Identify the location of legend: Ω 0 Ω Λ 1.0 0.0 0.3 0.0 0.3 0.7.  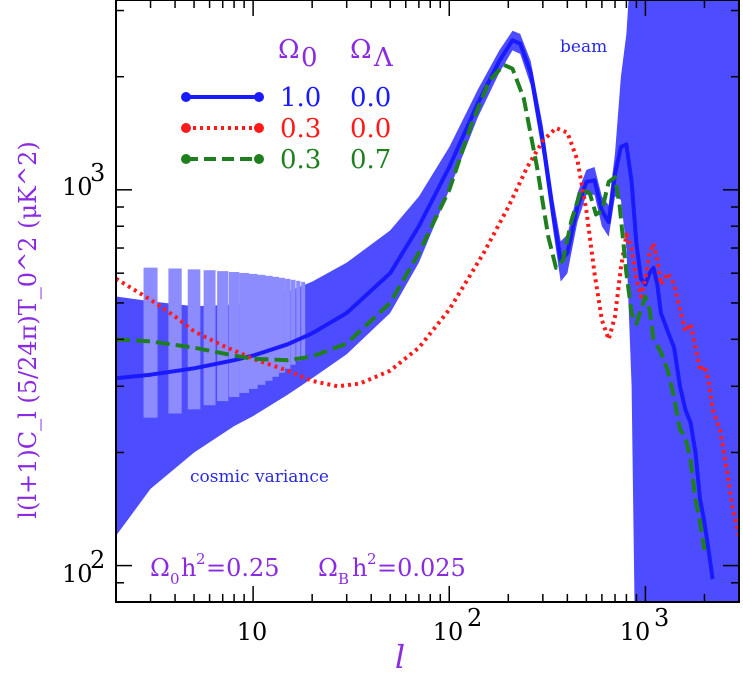
(287, 105).